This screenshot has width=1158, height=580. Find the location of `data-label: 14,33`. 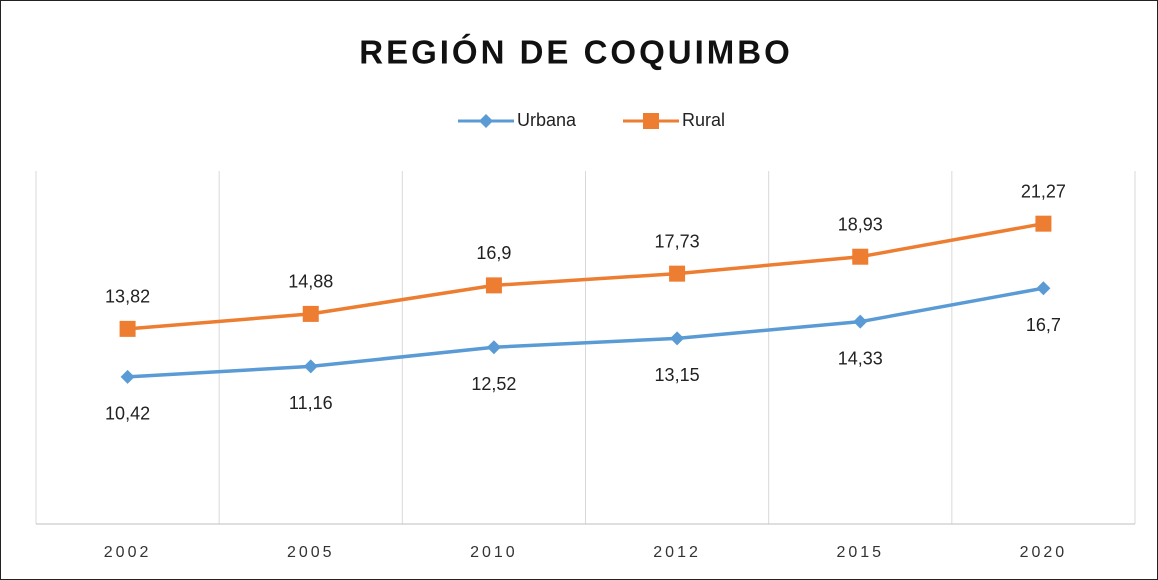

data-label: 14,33 is located at coordinates (860, 358).